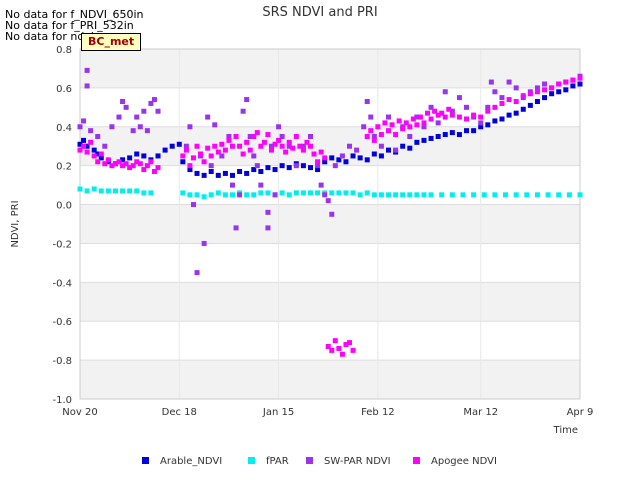 This screenshot has height=480, width=640. What do you see at coordinates (330, 302) in the screenshot?
I see `grid-band` at bounding box center [330, 302].